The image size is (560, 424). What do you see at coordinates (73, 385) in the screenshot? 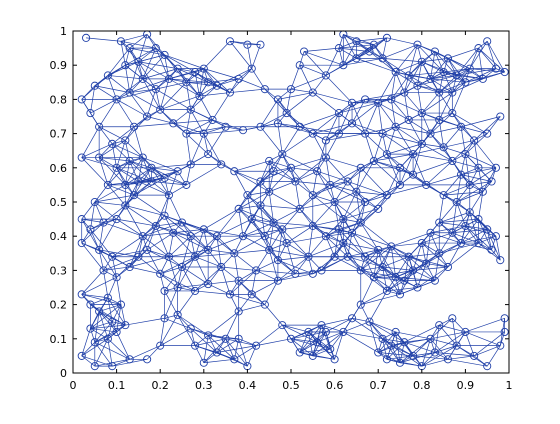
I see `x-tick-label: 0` at bounding box center [73, 385].